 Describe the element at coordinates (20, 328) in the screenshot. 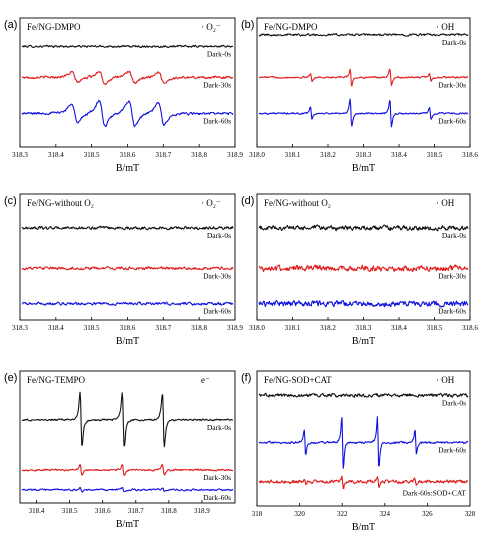

I see `x-tick-label-c-0: 318.3` at that location.